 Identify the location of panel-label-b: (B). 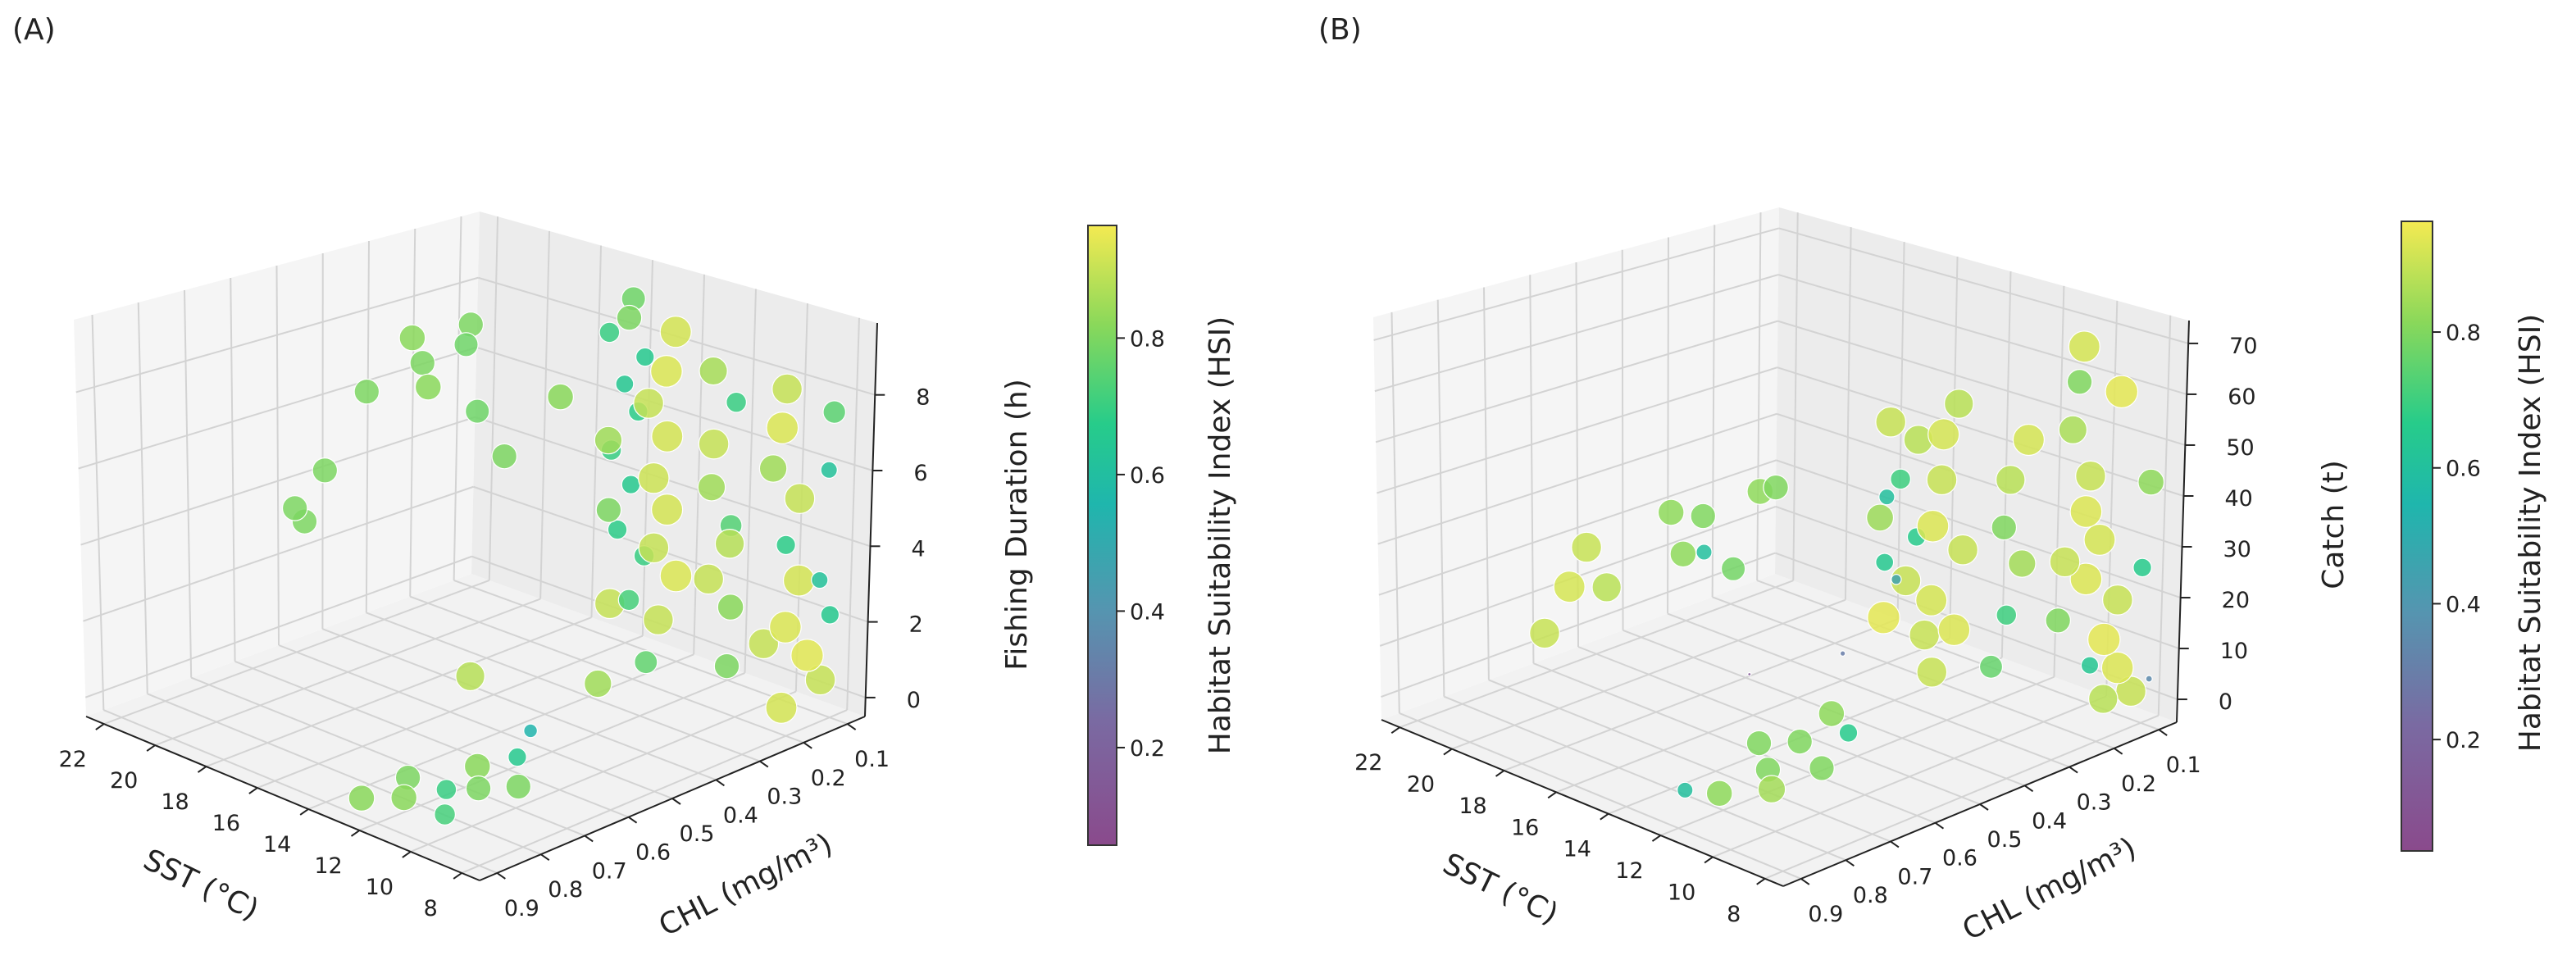
(1340, 30).